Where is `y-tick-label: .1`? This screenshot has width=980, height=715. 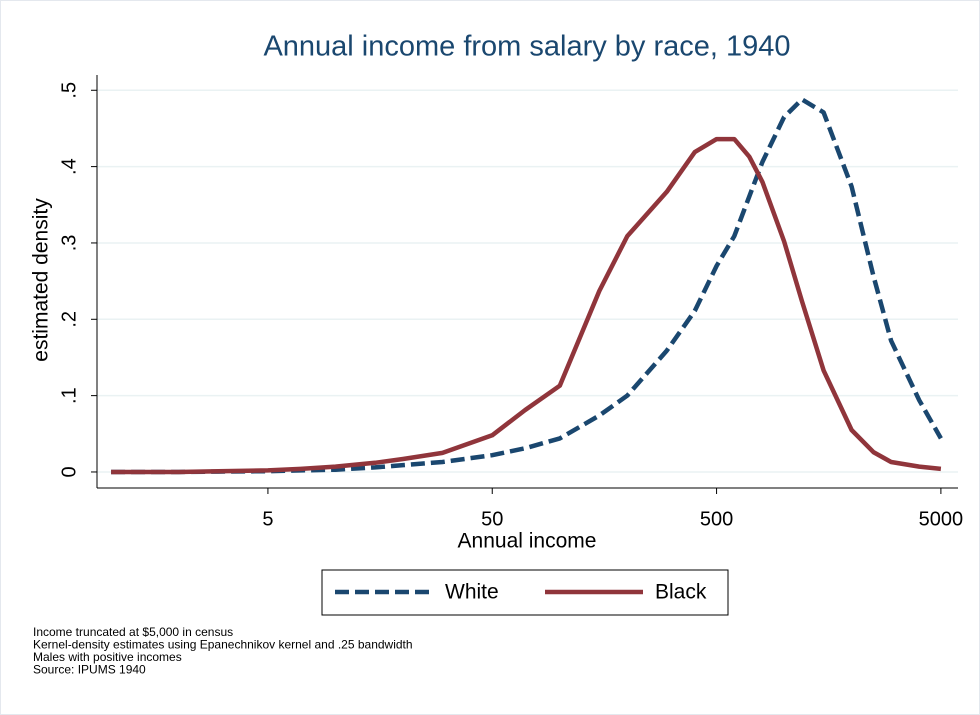
y-tick-label: .1 is located at coordinates (69, 395).